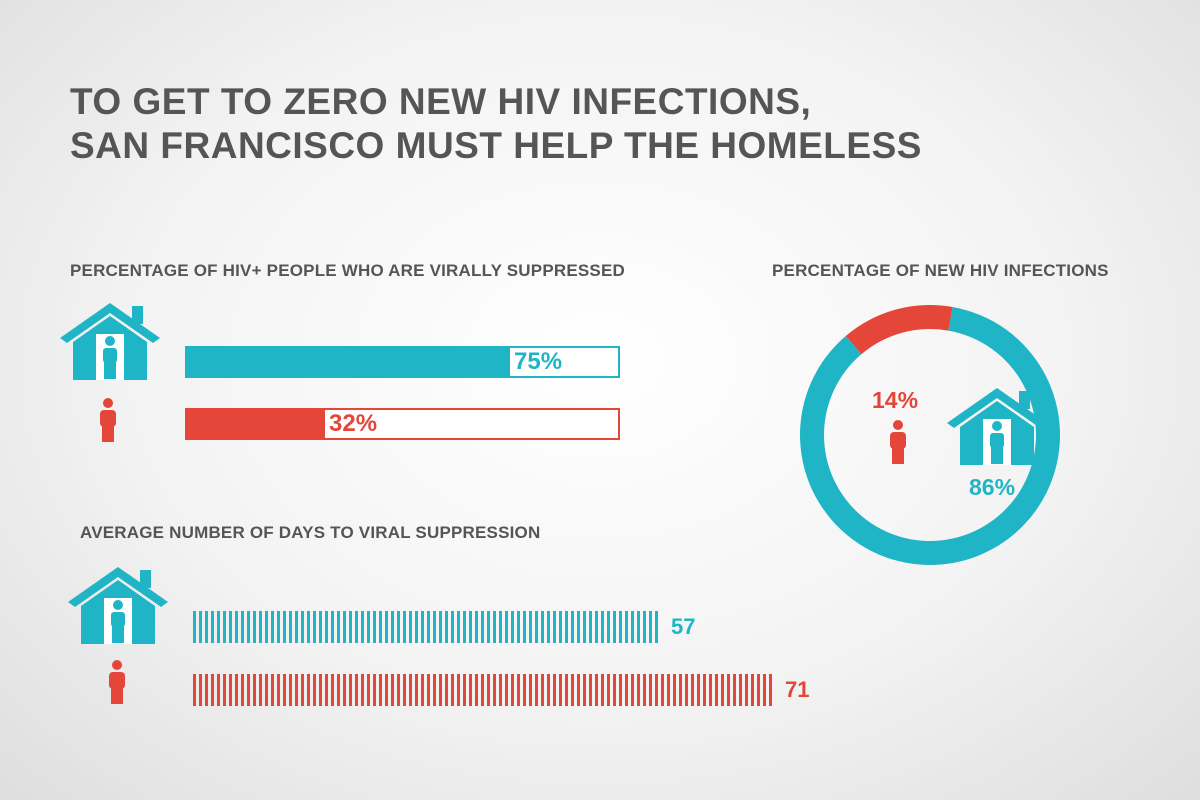 The image size is (1200, 800). Describe the element at coordinates (683, 626) in the screenshot. I see `days-housed-label: 57` at that location.